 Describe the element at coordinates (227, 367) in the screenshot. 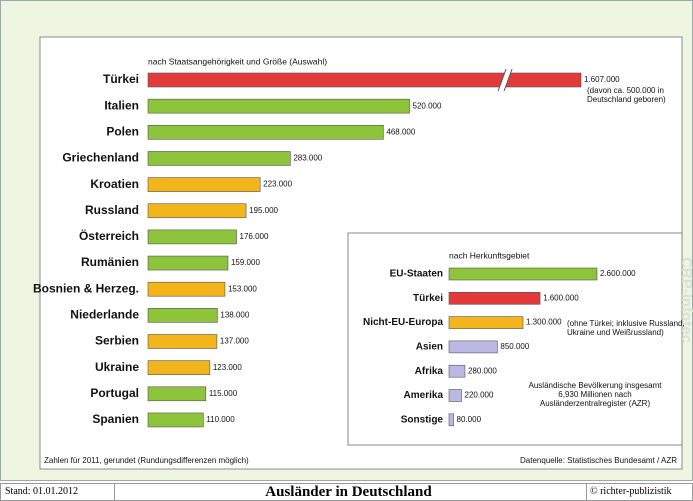

I see `value-label: 123.000` at that location.